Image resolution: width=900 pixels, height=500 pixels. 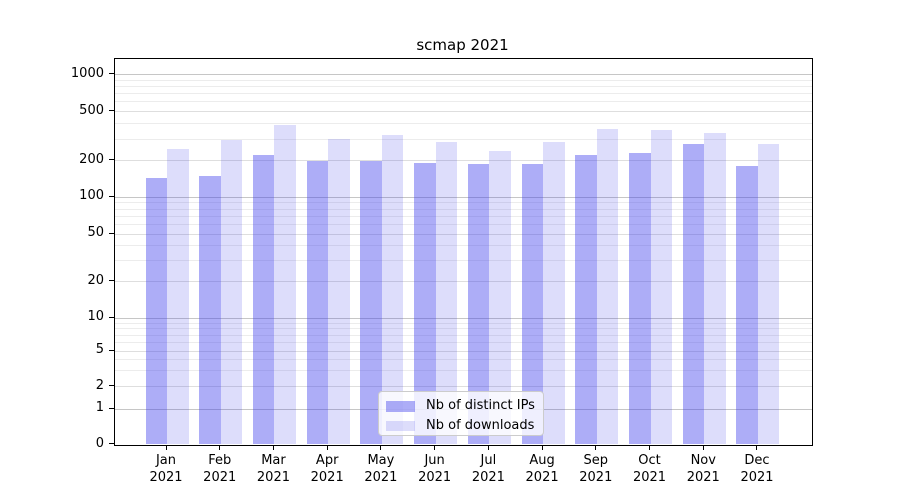 I want to click on bar-downloads-jul, so click(x=500, y=297).